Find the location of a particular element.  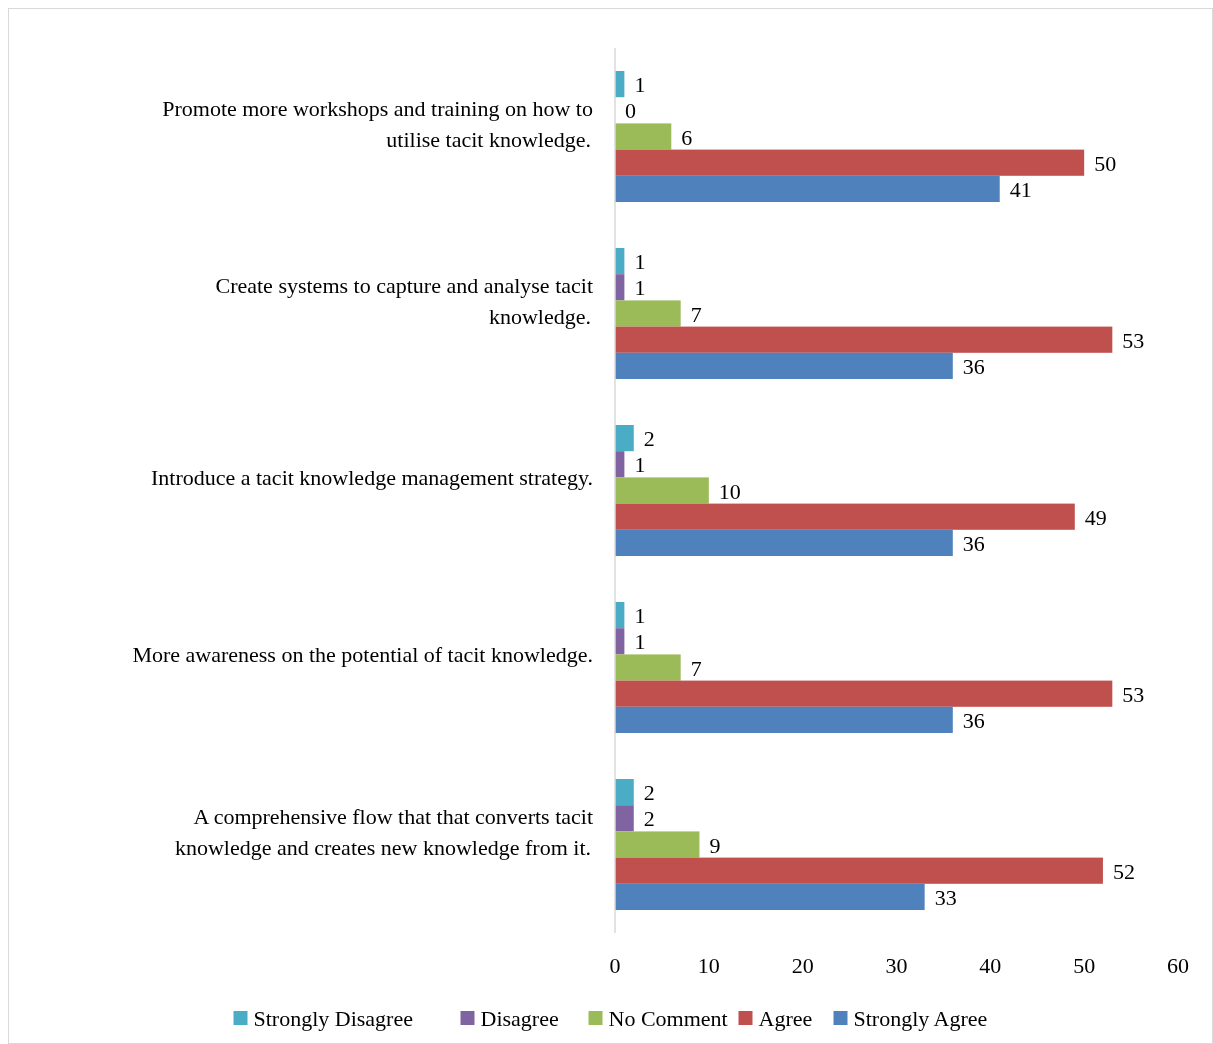

x-tick-label: 50 is located at coordinates (1084, 965).